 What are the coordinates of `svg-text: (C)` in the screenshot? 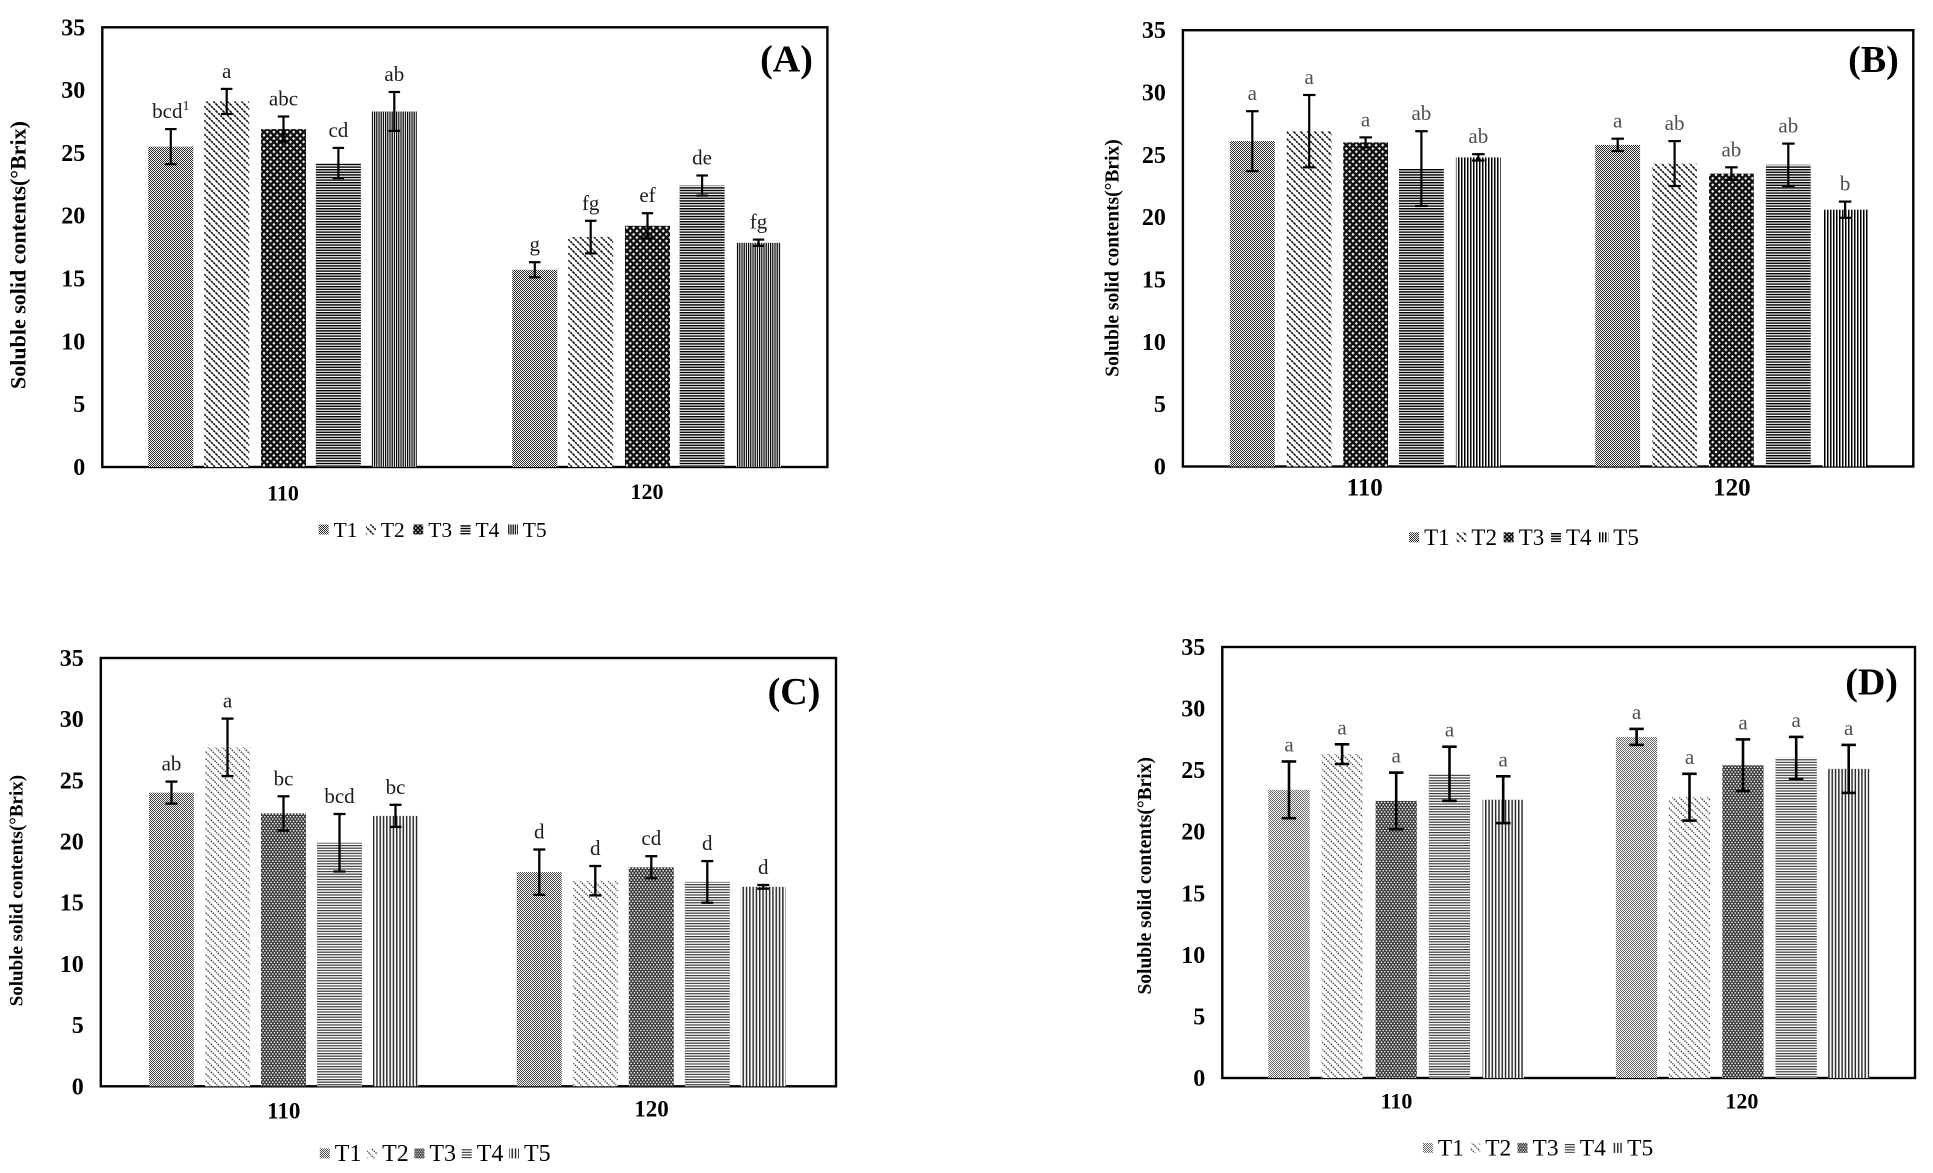 It's located at (794, 692).